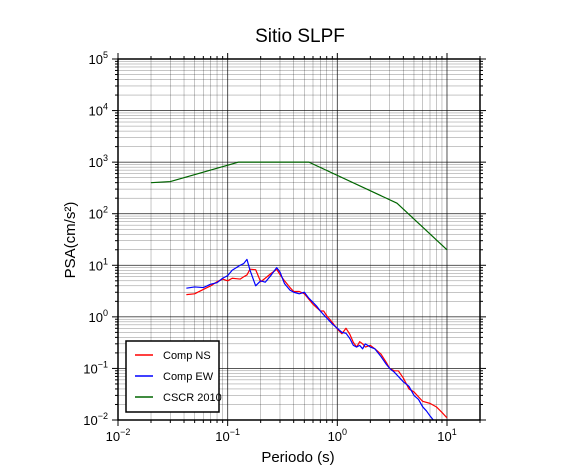  I want to click on x-tick-label: 10¹, so click(446, 435).